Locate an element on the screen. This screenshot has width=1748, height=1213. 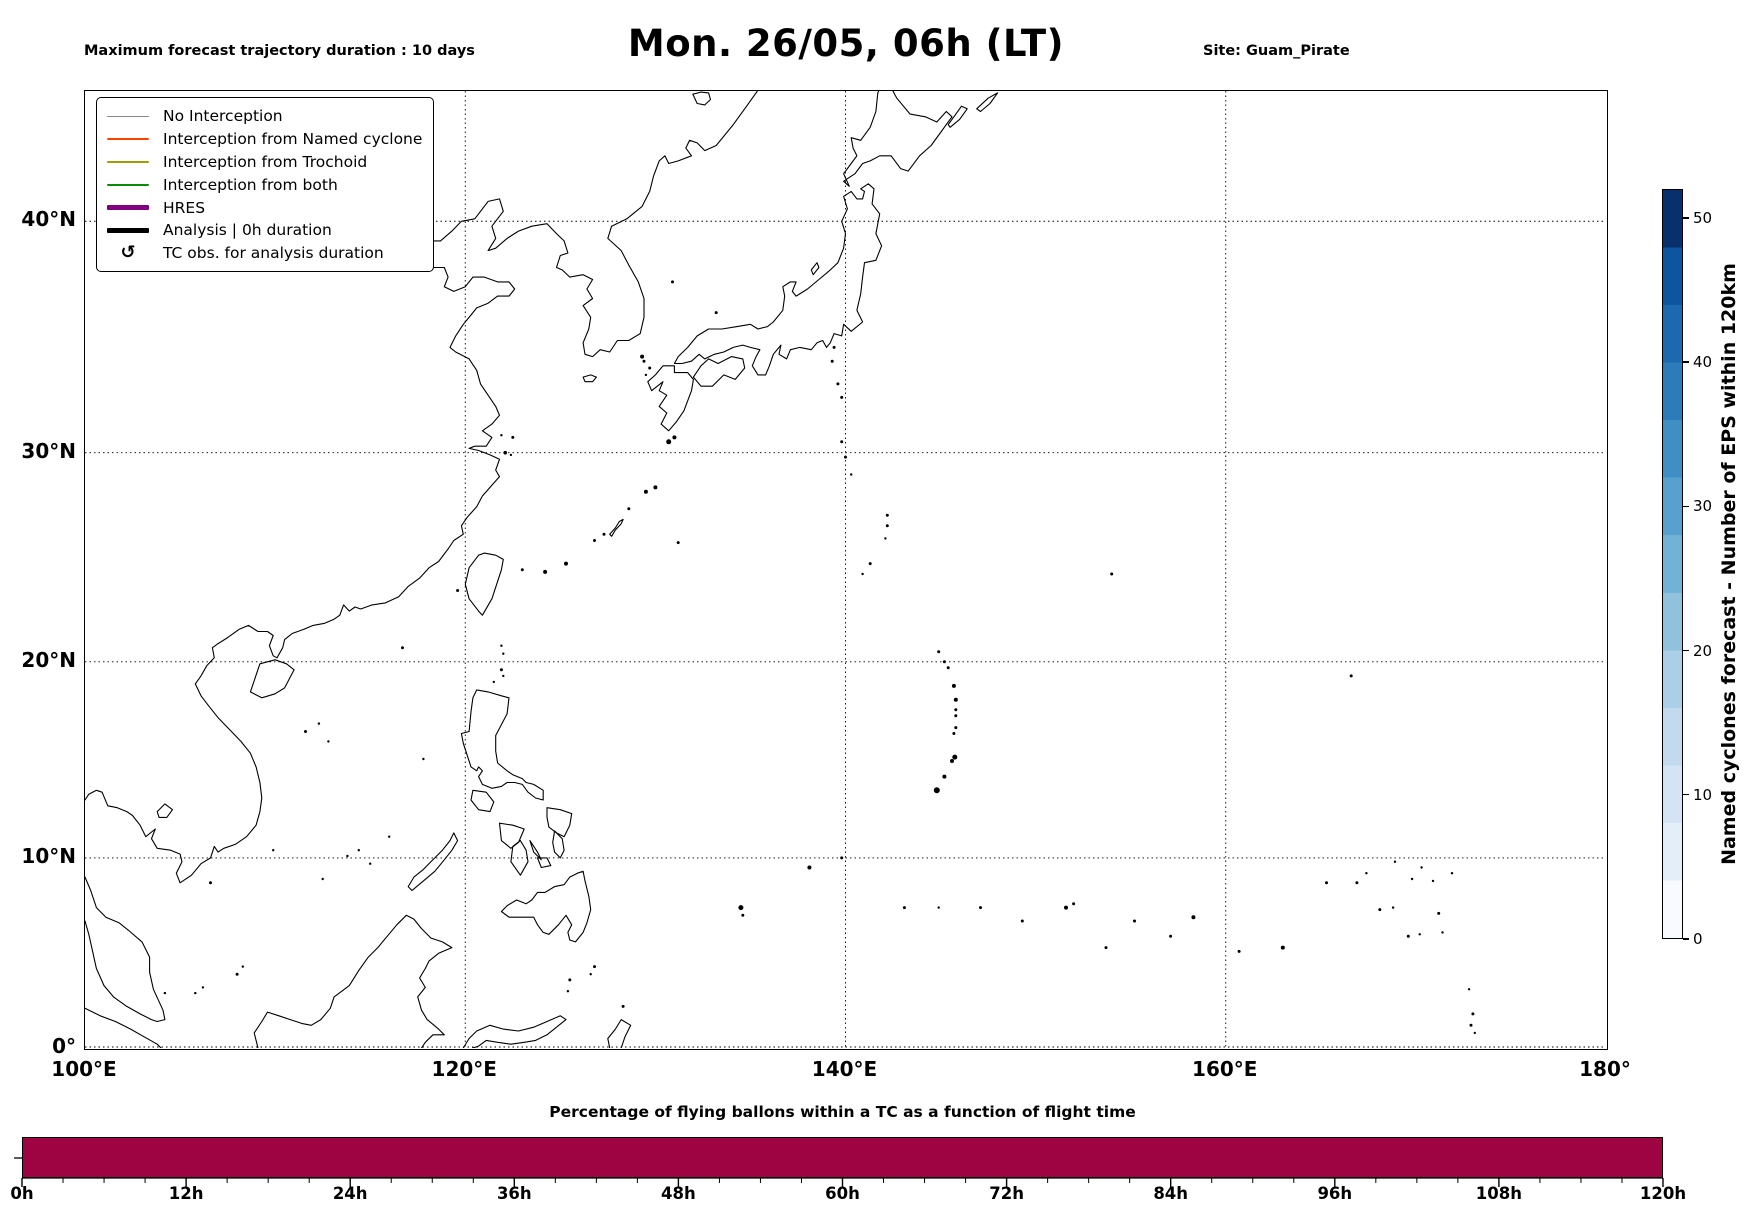
colorbar is located at coordinates (1672, 564).